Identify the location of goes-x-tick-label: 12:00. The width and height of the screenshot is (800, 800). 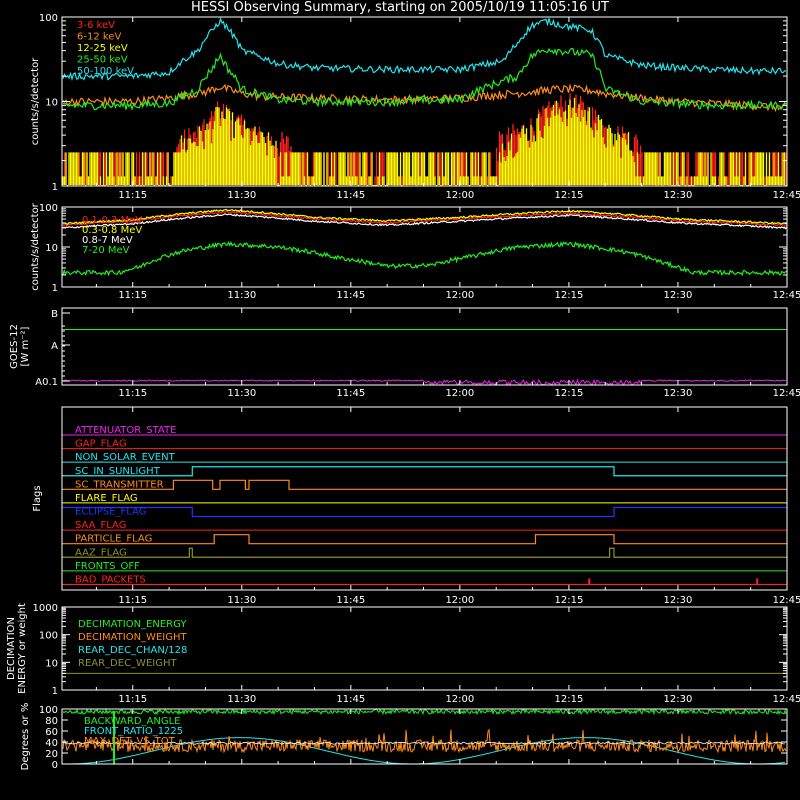
(459, 393).